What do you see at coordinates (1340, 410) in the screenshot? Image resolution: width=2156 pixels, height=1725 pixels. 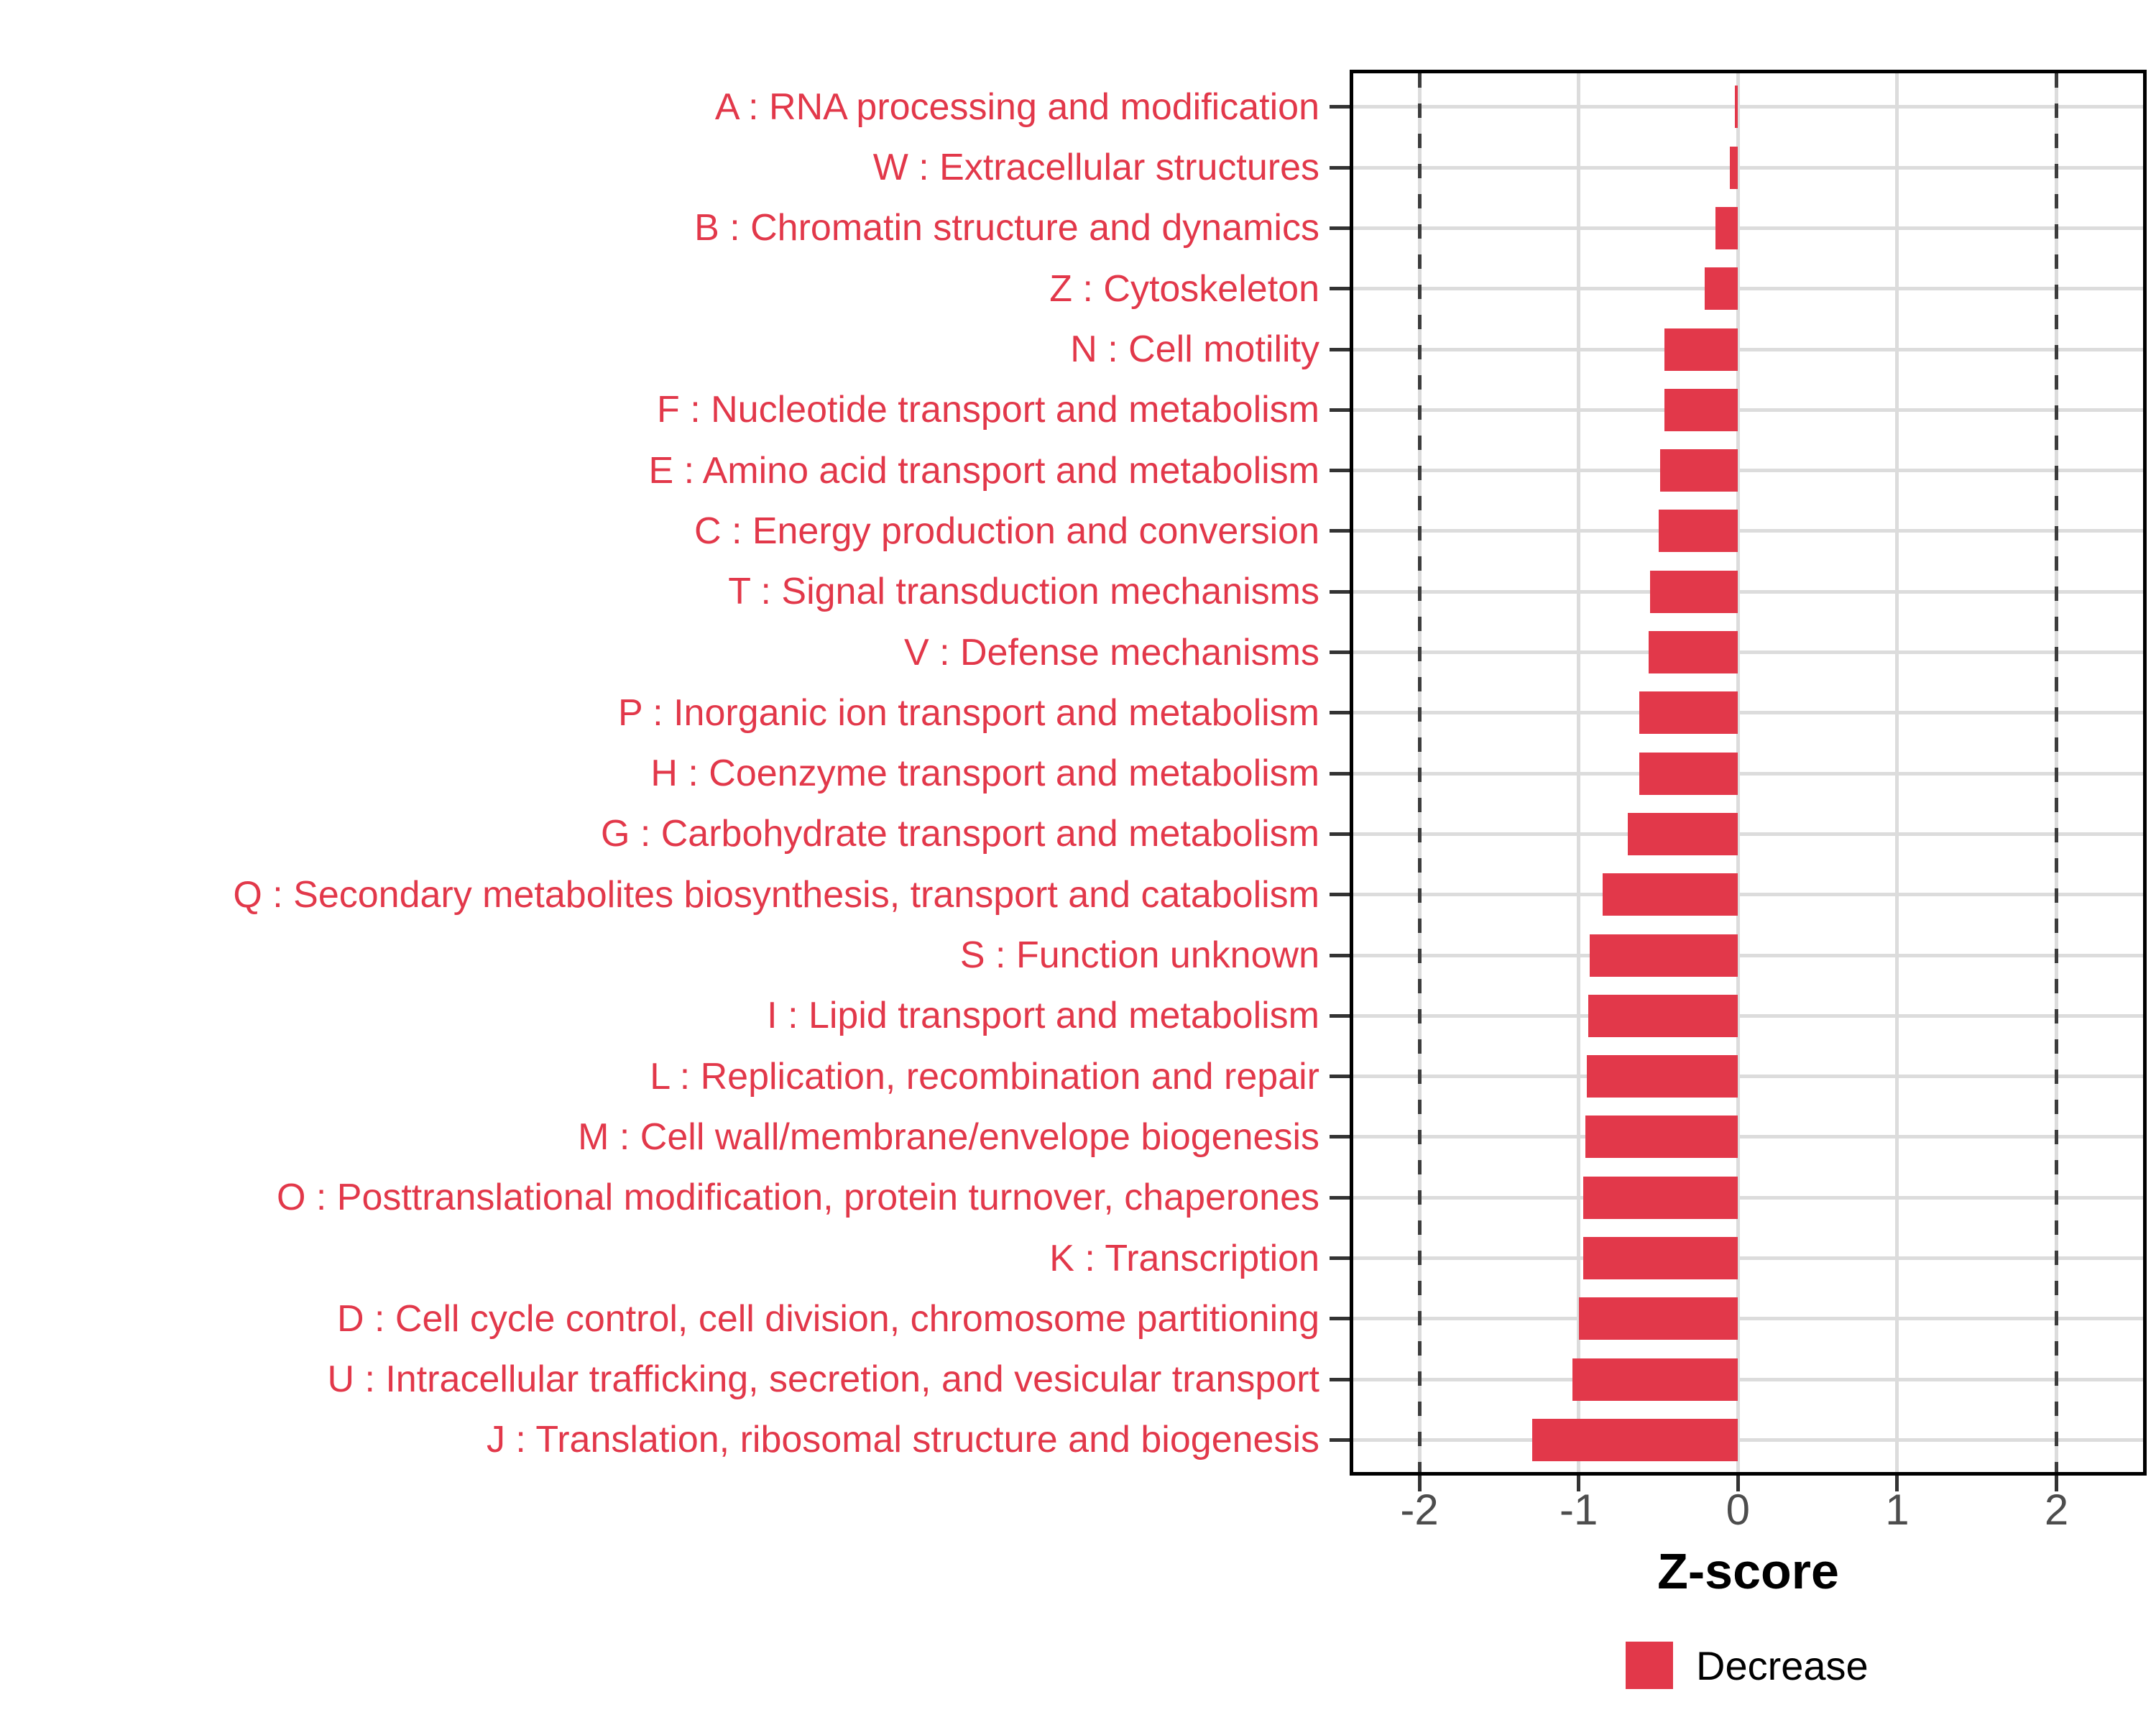 I see `y-tick-F` at bounding box center [1340, 410].